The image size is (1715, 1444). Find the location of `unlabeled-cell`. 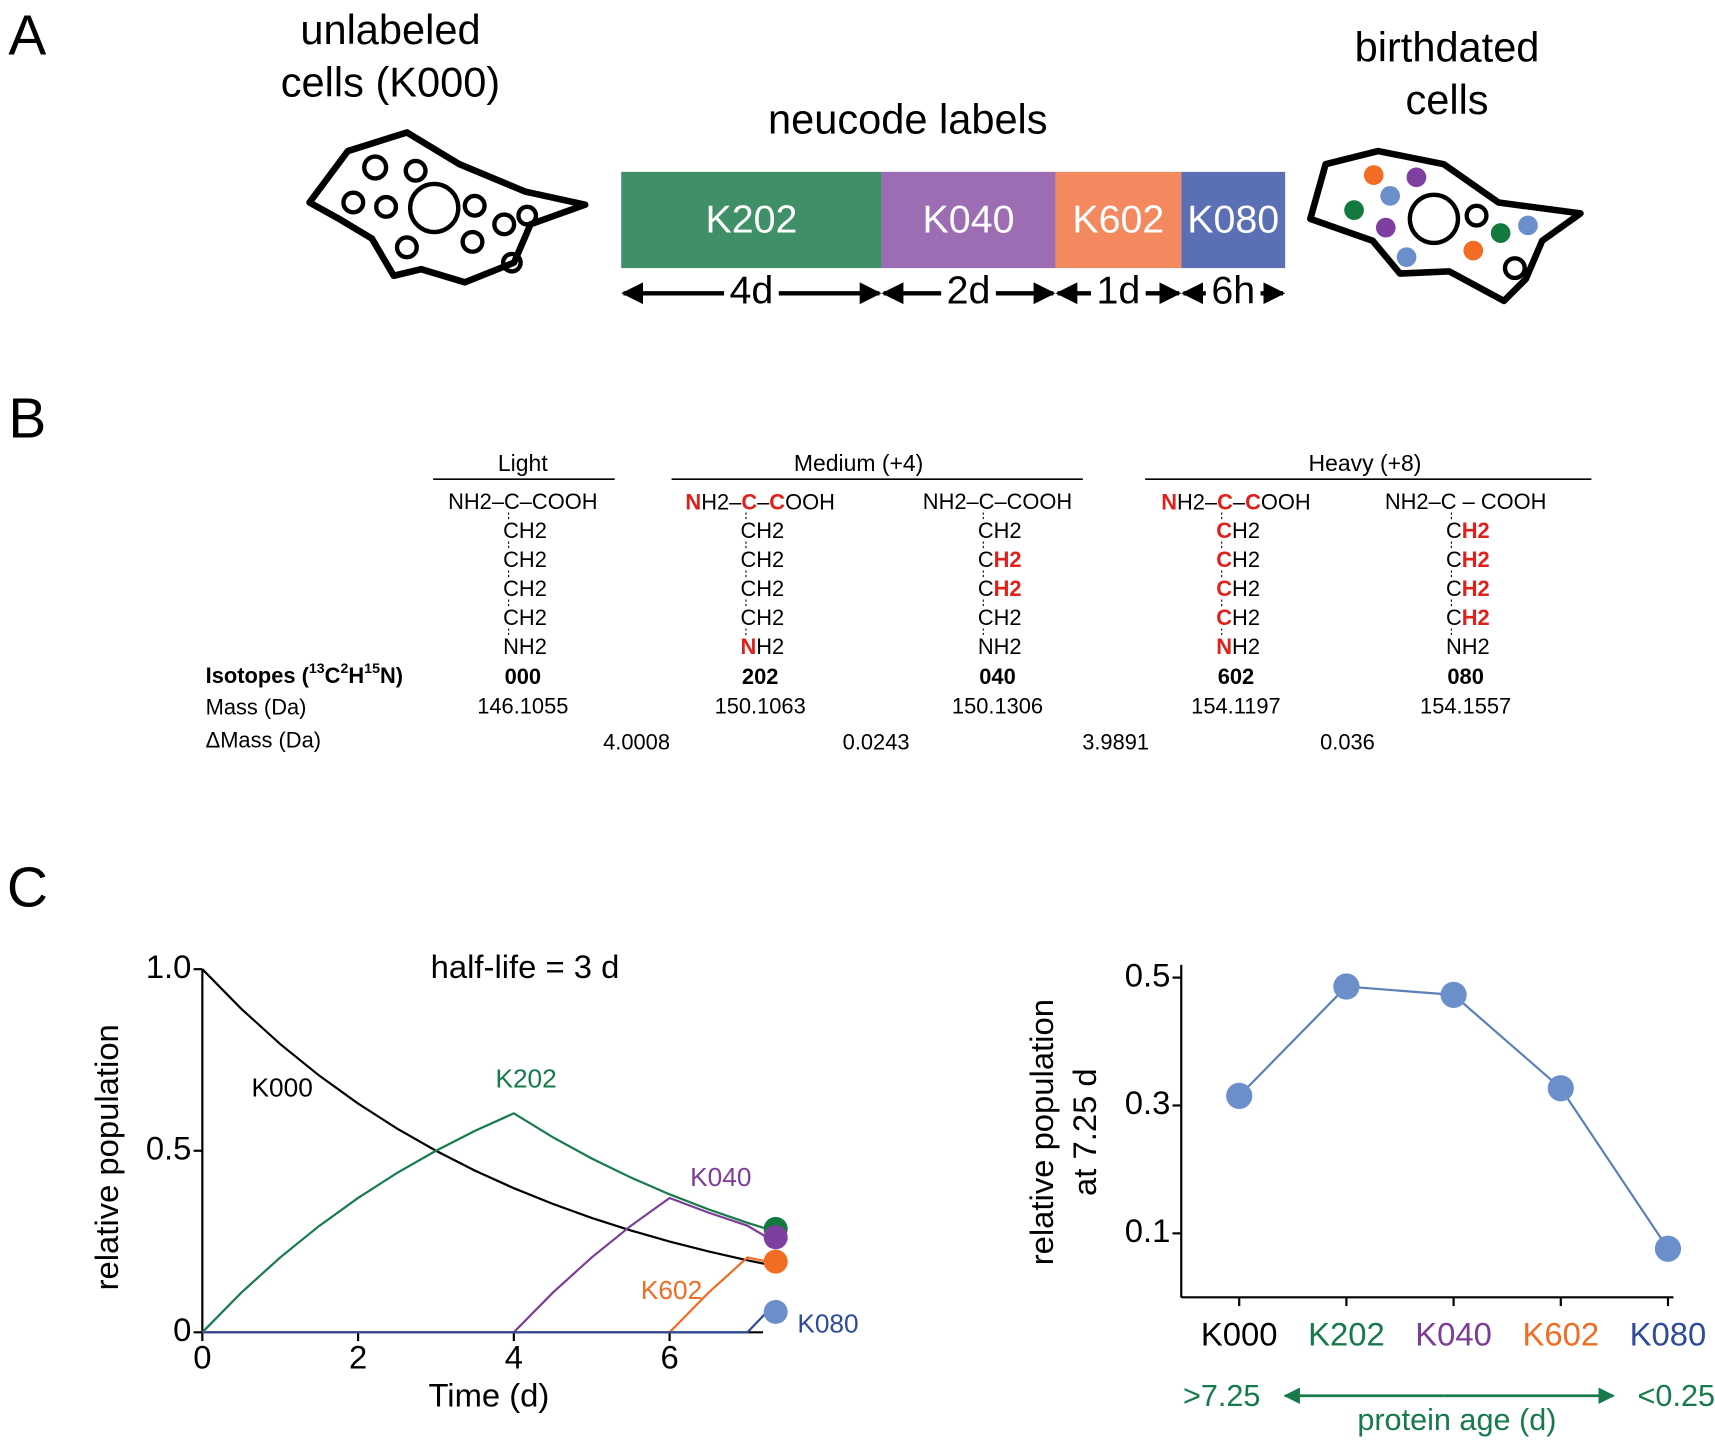

unlabeled-cell is located at coordinates (447, 207).